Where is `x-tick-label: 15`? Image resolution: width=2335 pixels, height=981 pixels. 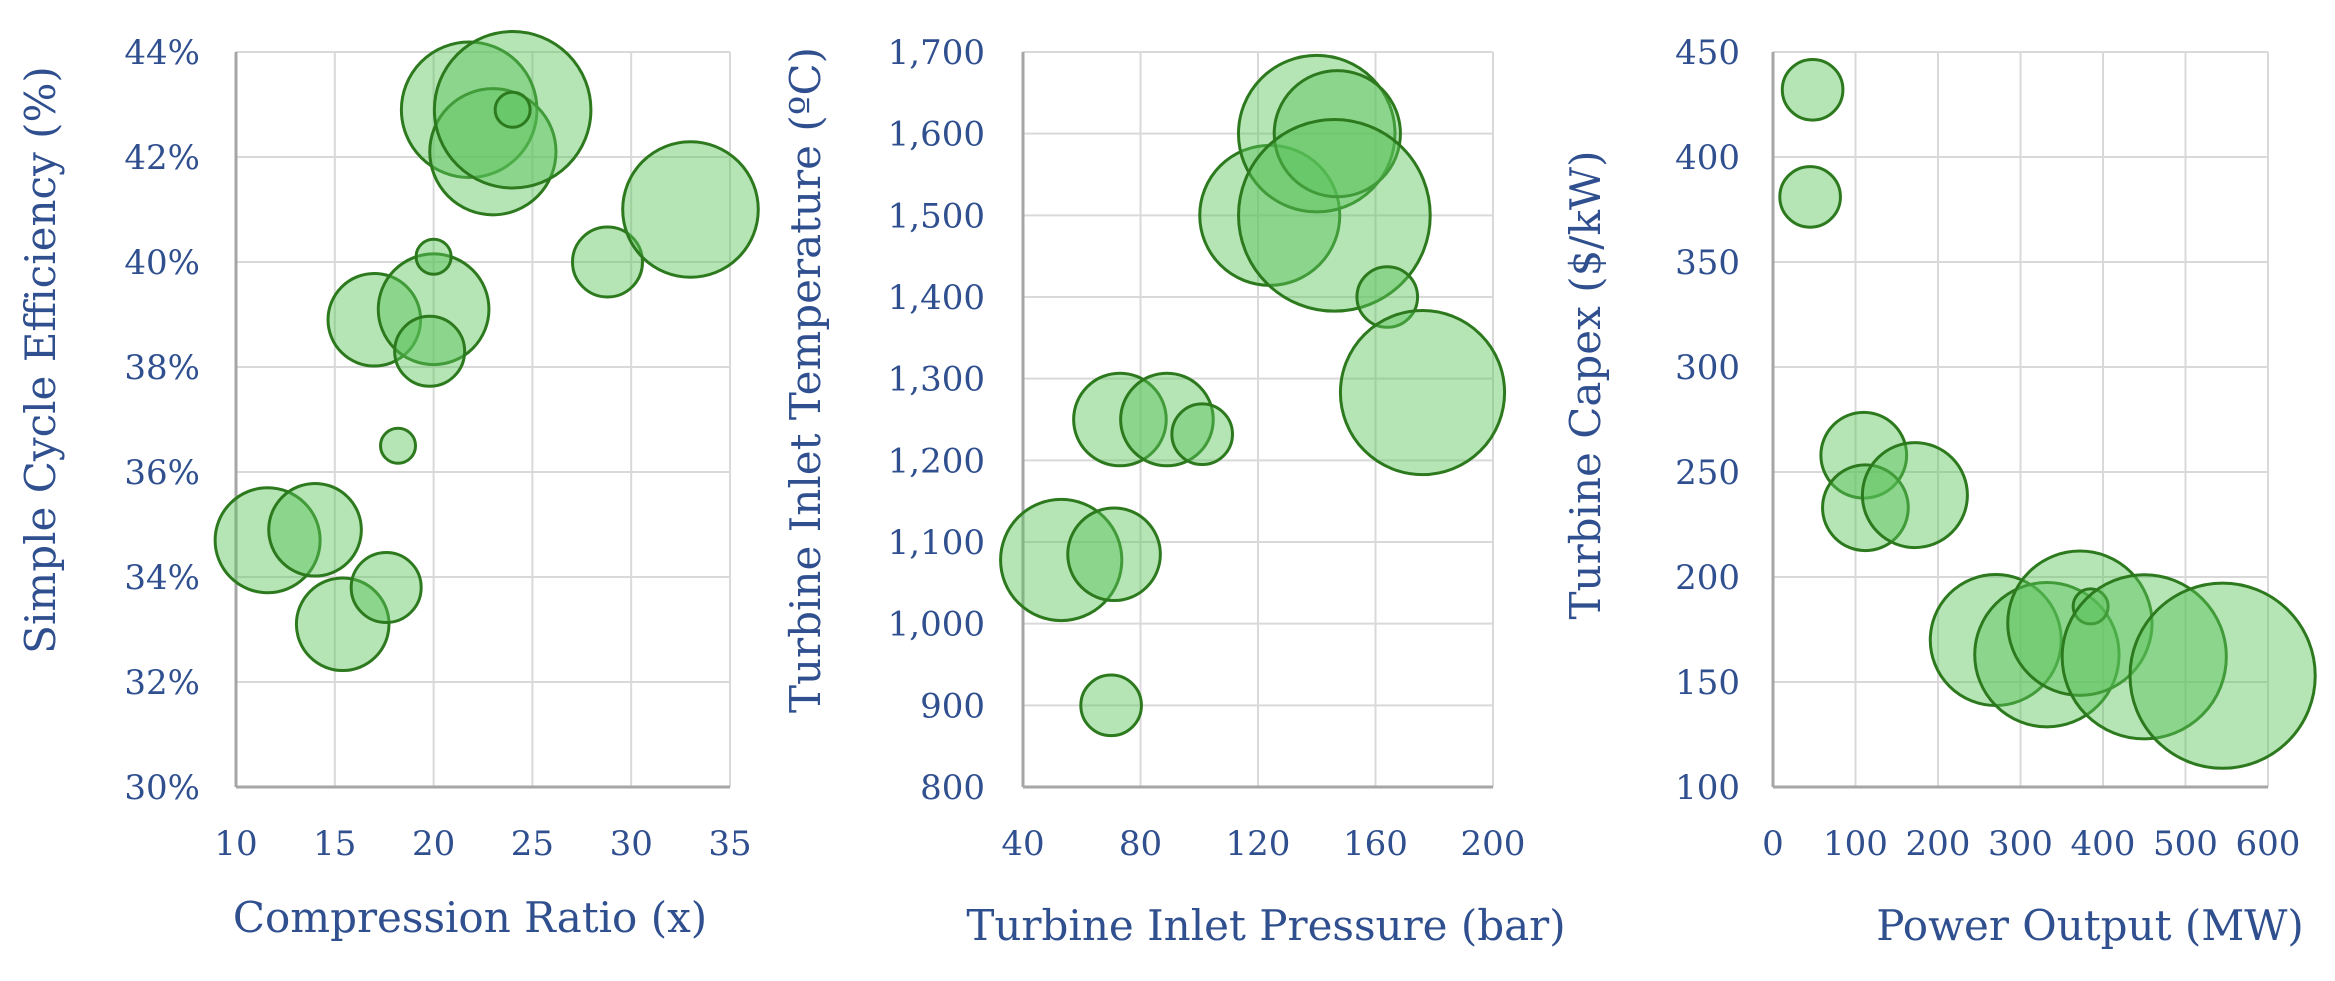 x-tick-label: 15 is located at coordinates (334, 844).